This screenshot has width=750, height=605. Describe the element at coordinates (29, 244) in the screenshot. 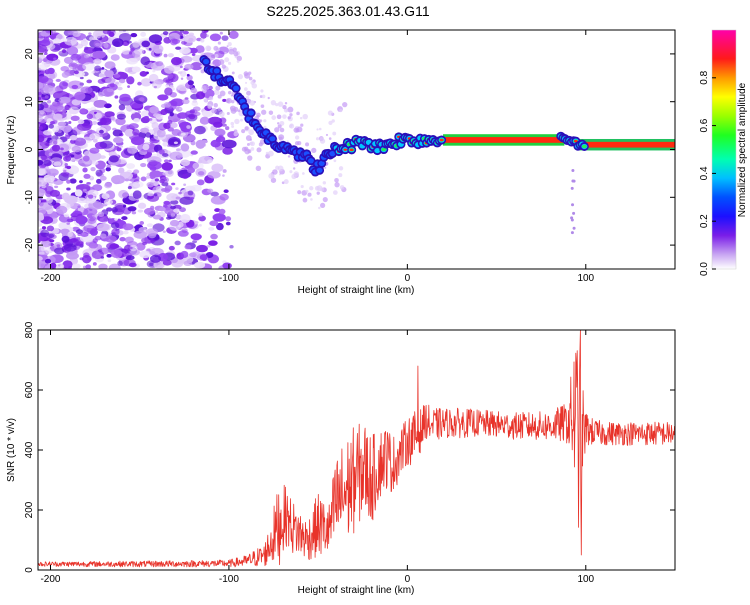

I see `spectrogram-ytick-label: -20` at that location.